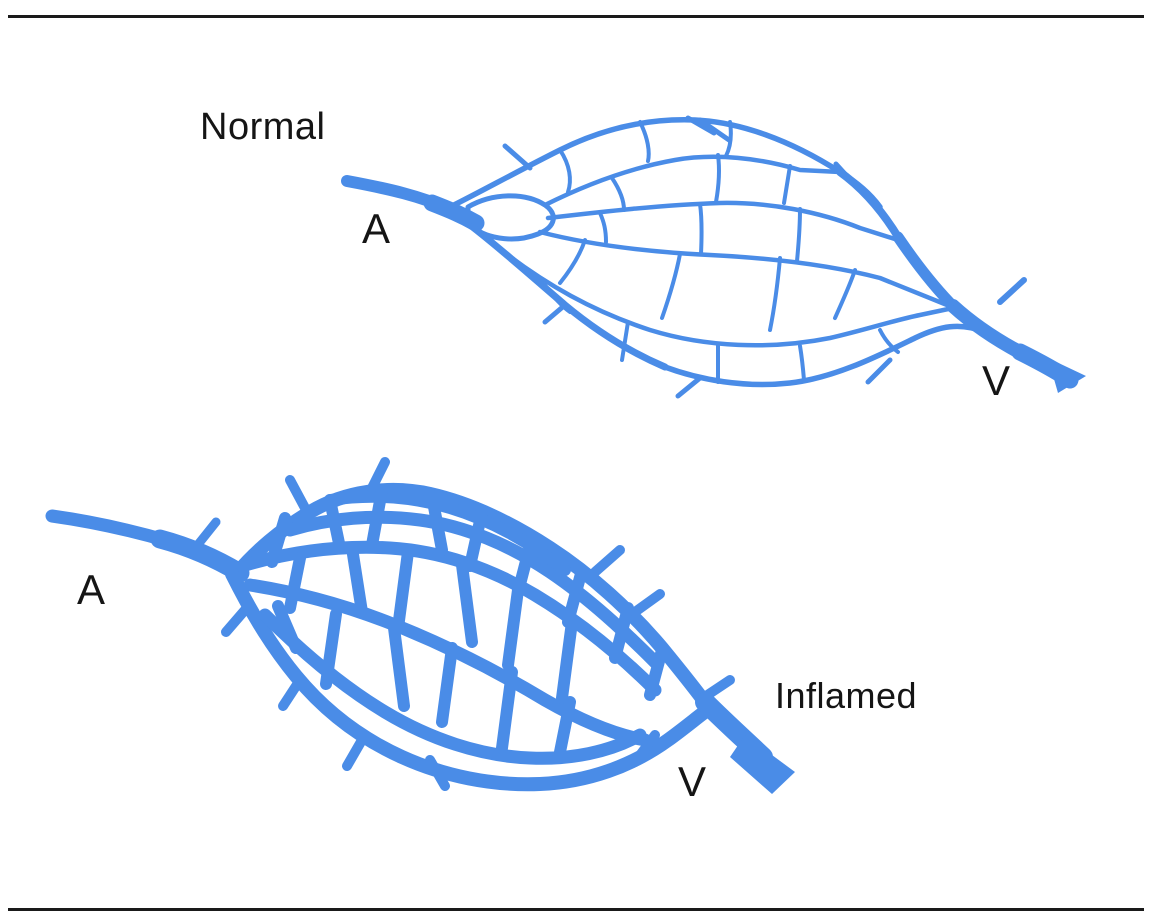 The height and width of the screenshot is (924, 1152). What do you see at coordinates (996, 380) in the screenshot?
I see `normal-venule-label: V` at bounding box center [996, 380].